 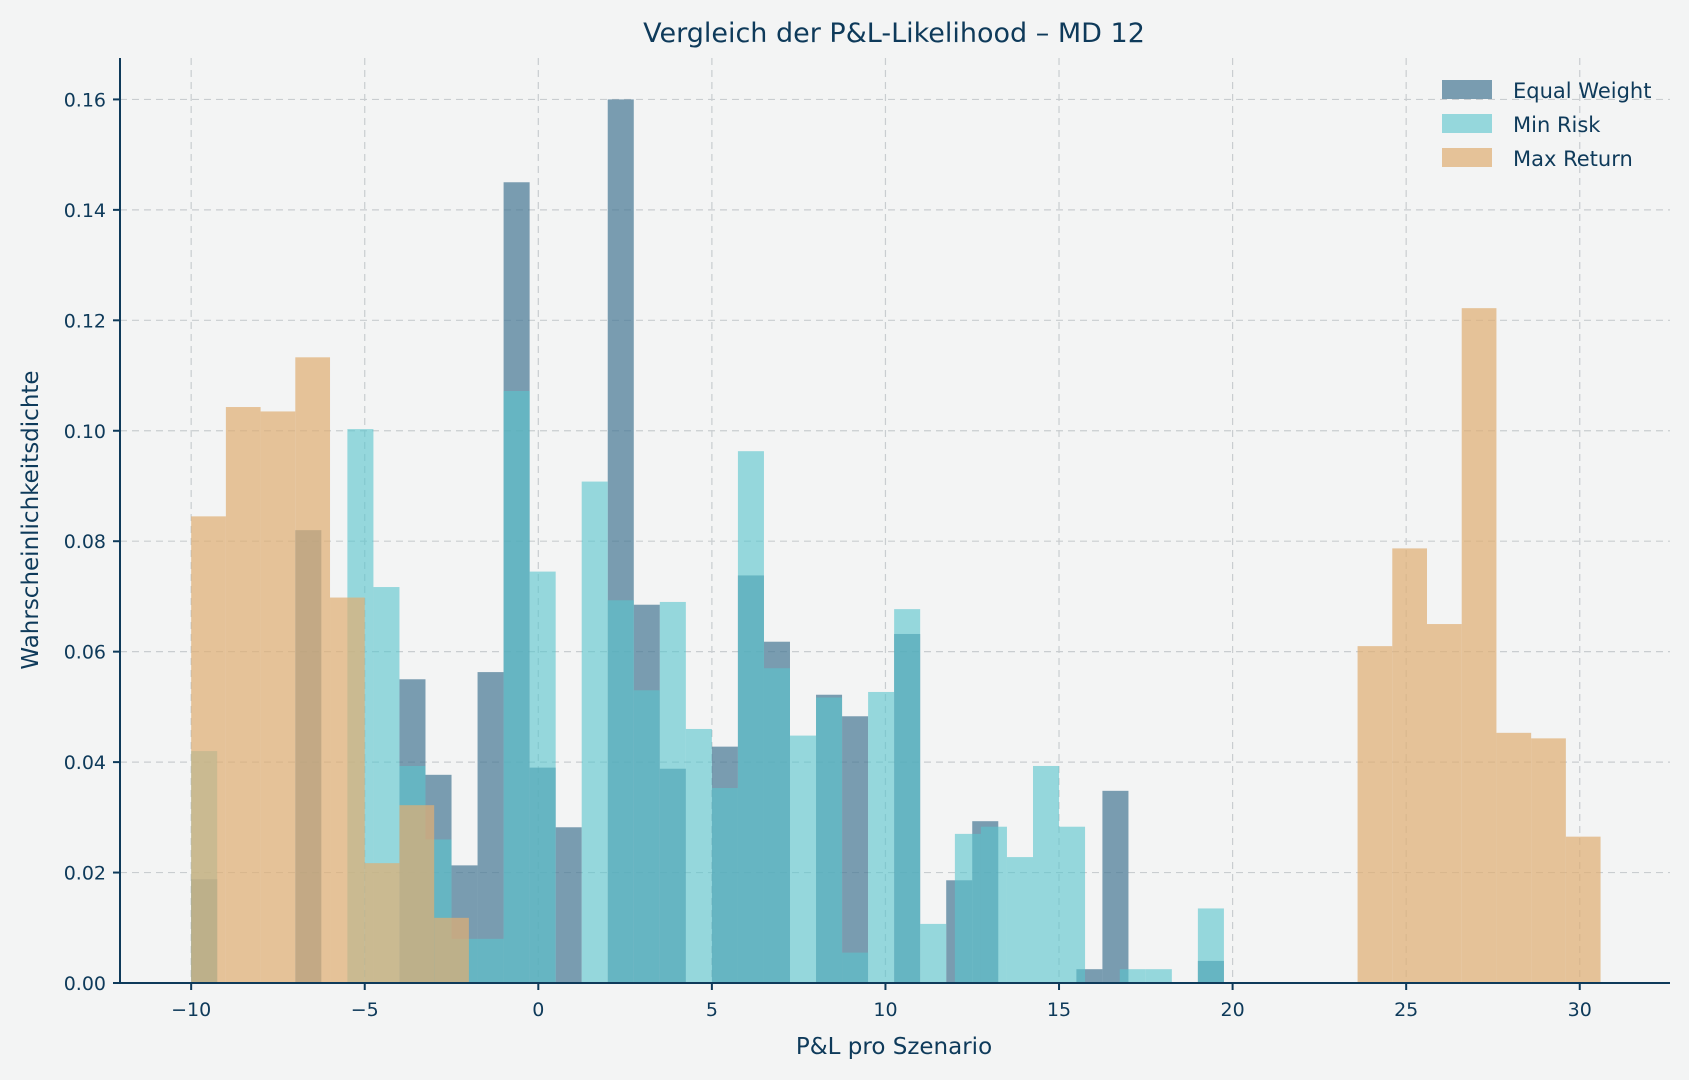 What do you see at coordinates (538, 1010) in the screenshot?
I see `x-tick-label: 0` at bounding box center [538, 1010].